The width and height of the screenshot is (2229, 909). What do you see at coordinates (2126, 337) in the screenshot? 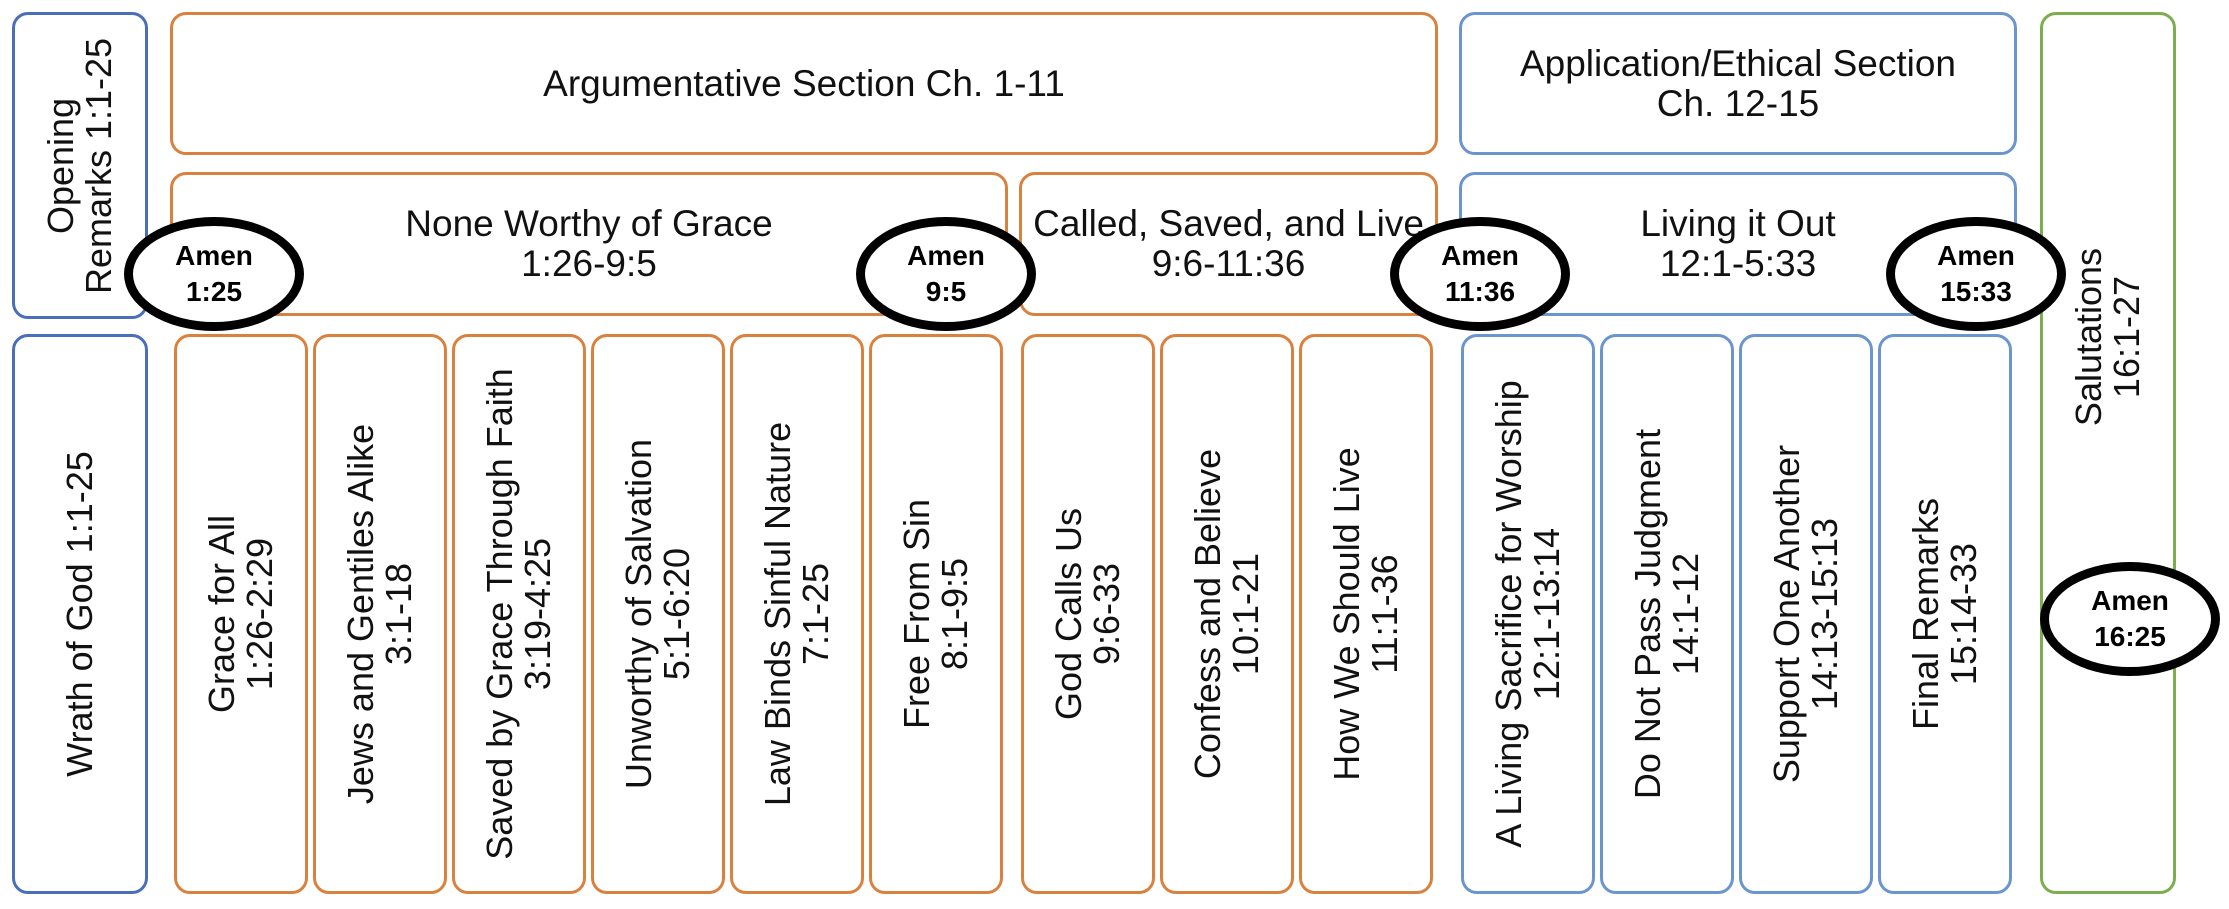
I see `salutations-line2: 16:1-27` at bounding box center [2126, 337].